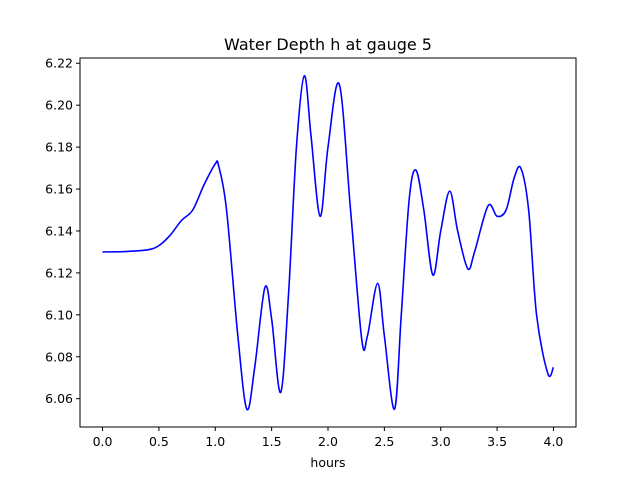 Image resolution: width=640 pixels, height=480 pixels. I want to click on y-tick-label: 6.10, so click(59, 314).